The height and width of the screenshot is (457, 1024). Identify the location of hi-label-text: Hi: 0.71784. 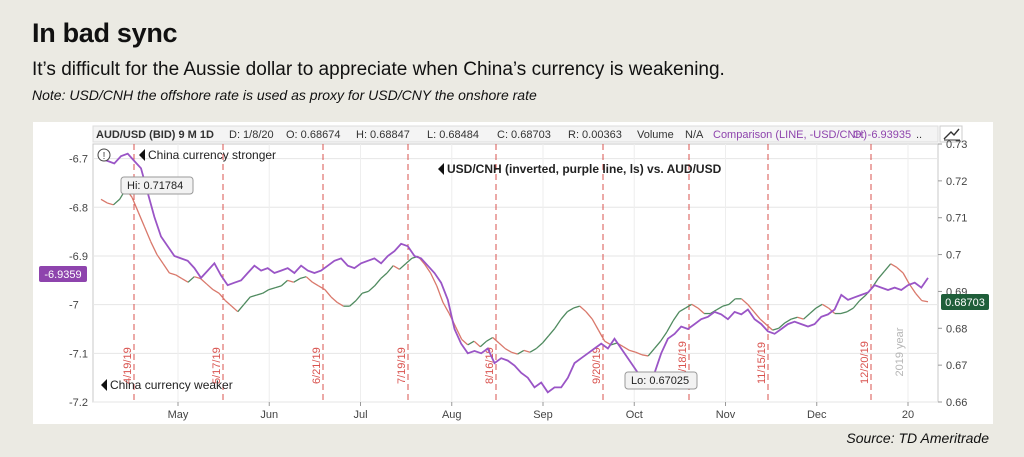
(155, 186).